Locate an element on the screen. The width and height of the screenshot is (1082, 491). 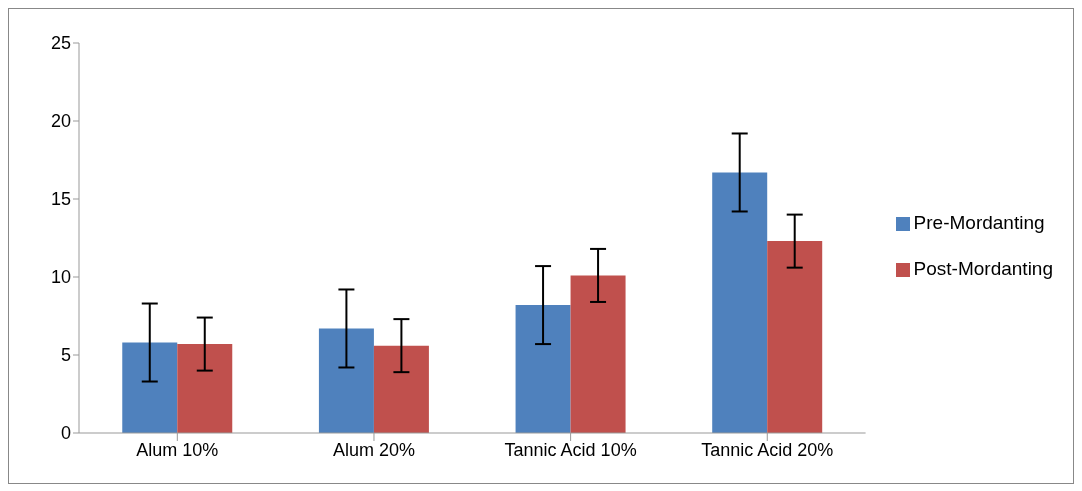
y-tick-label: 10 is located at coordinates (60, 277).